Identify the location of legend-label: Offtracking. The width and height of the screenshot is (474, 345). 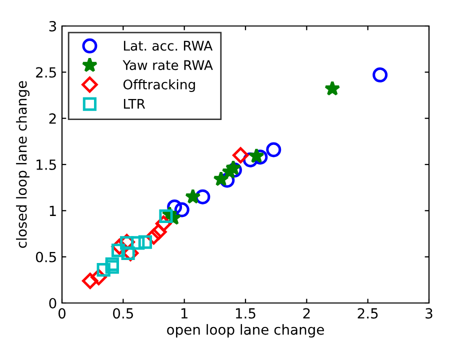
(159, 85).